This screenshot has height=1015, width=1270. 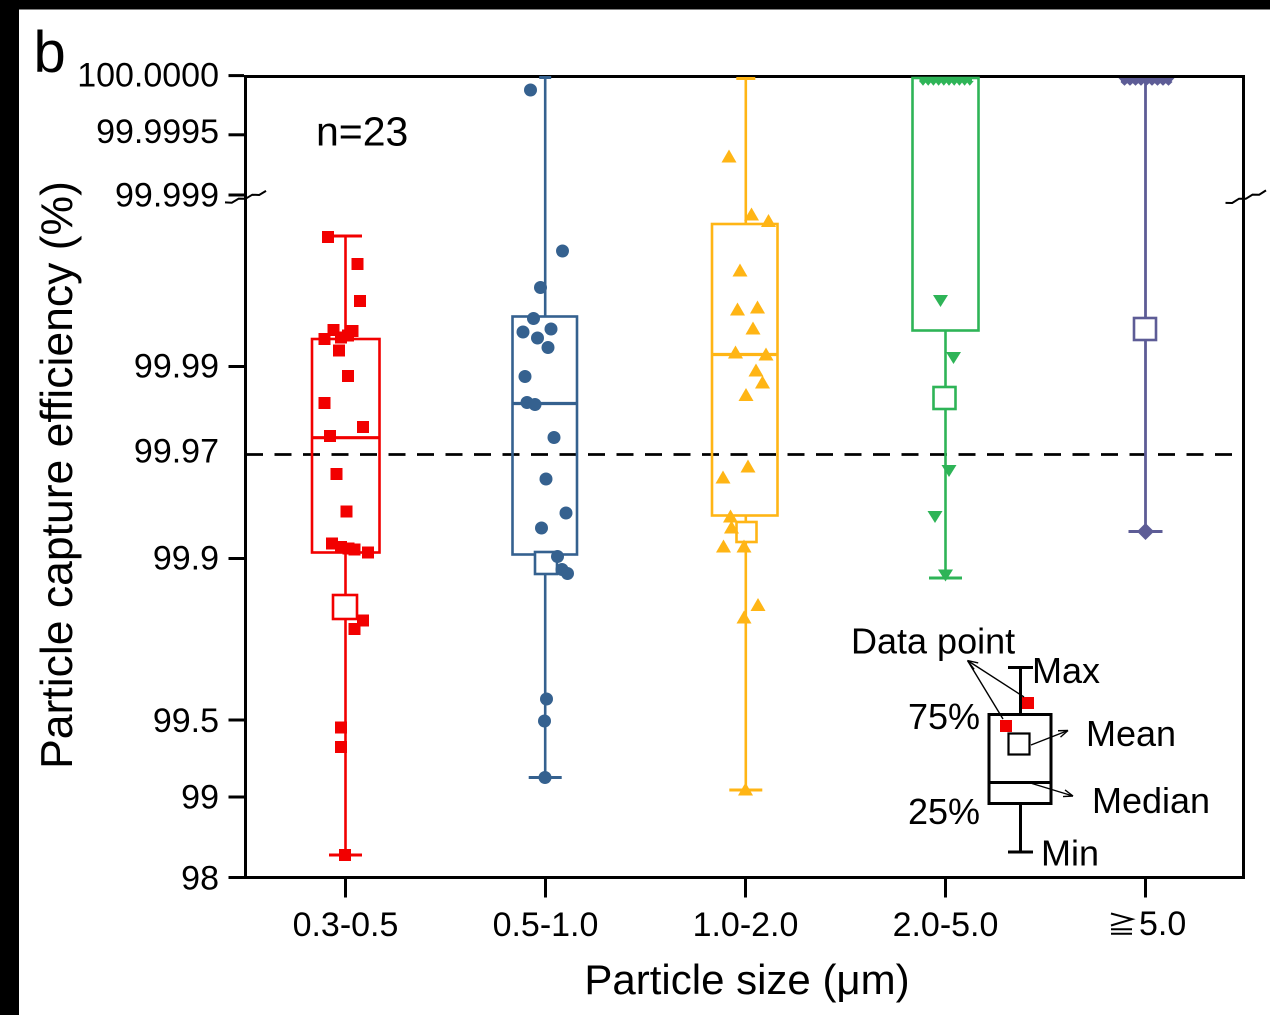 What do you see at coordinates (1151, 800) in the screenshot?
I see `svg-text: Median` at bounding box center [1151, 800].